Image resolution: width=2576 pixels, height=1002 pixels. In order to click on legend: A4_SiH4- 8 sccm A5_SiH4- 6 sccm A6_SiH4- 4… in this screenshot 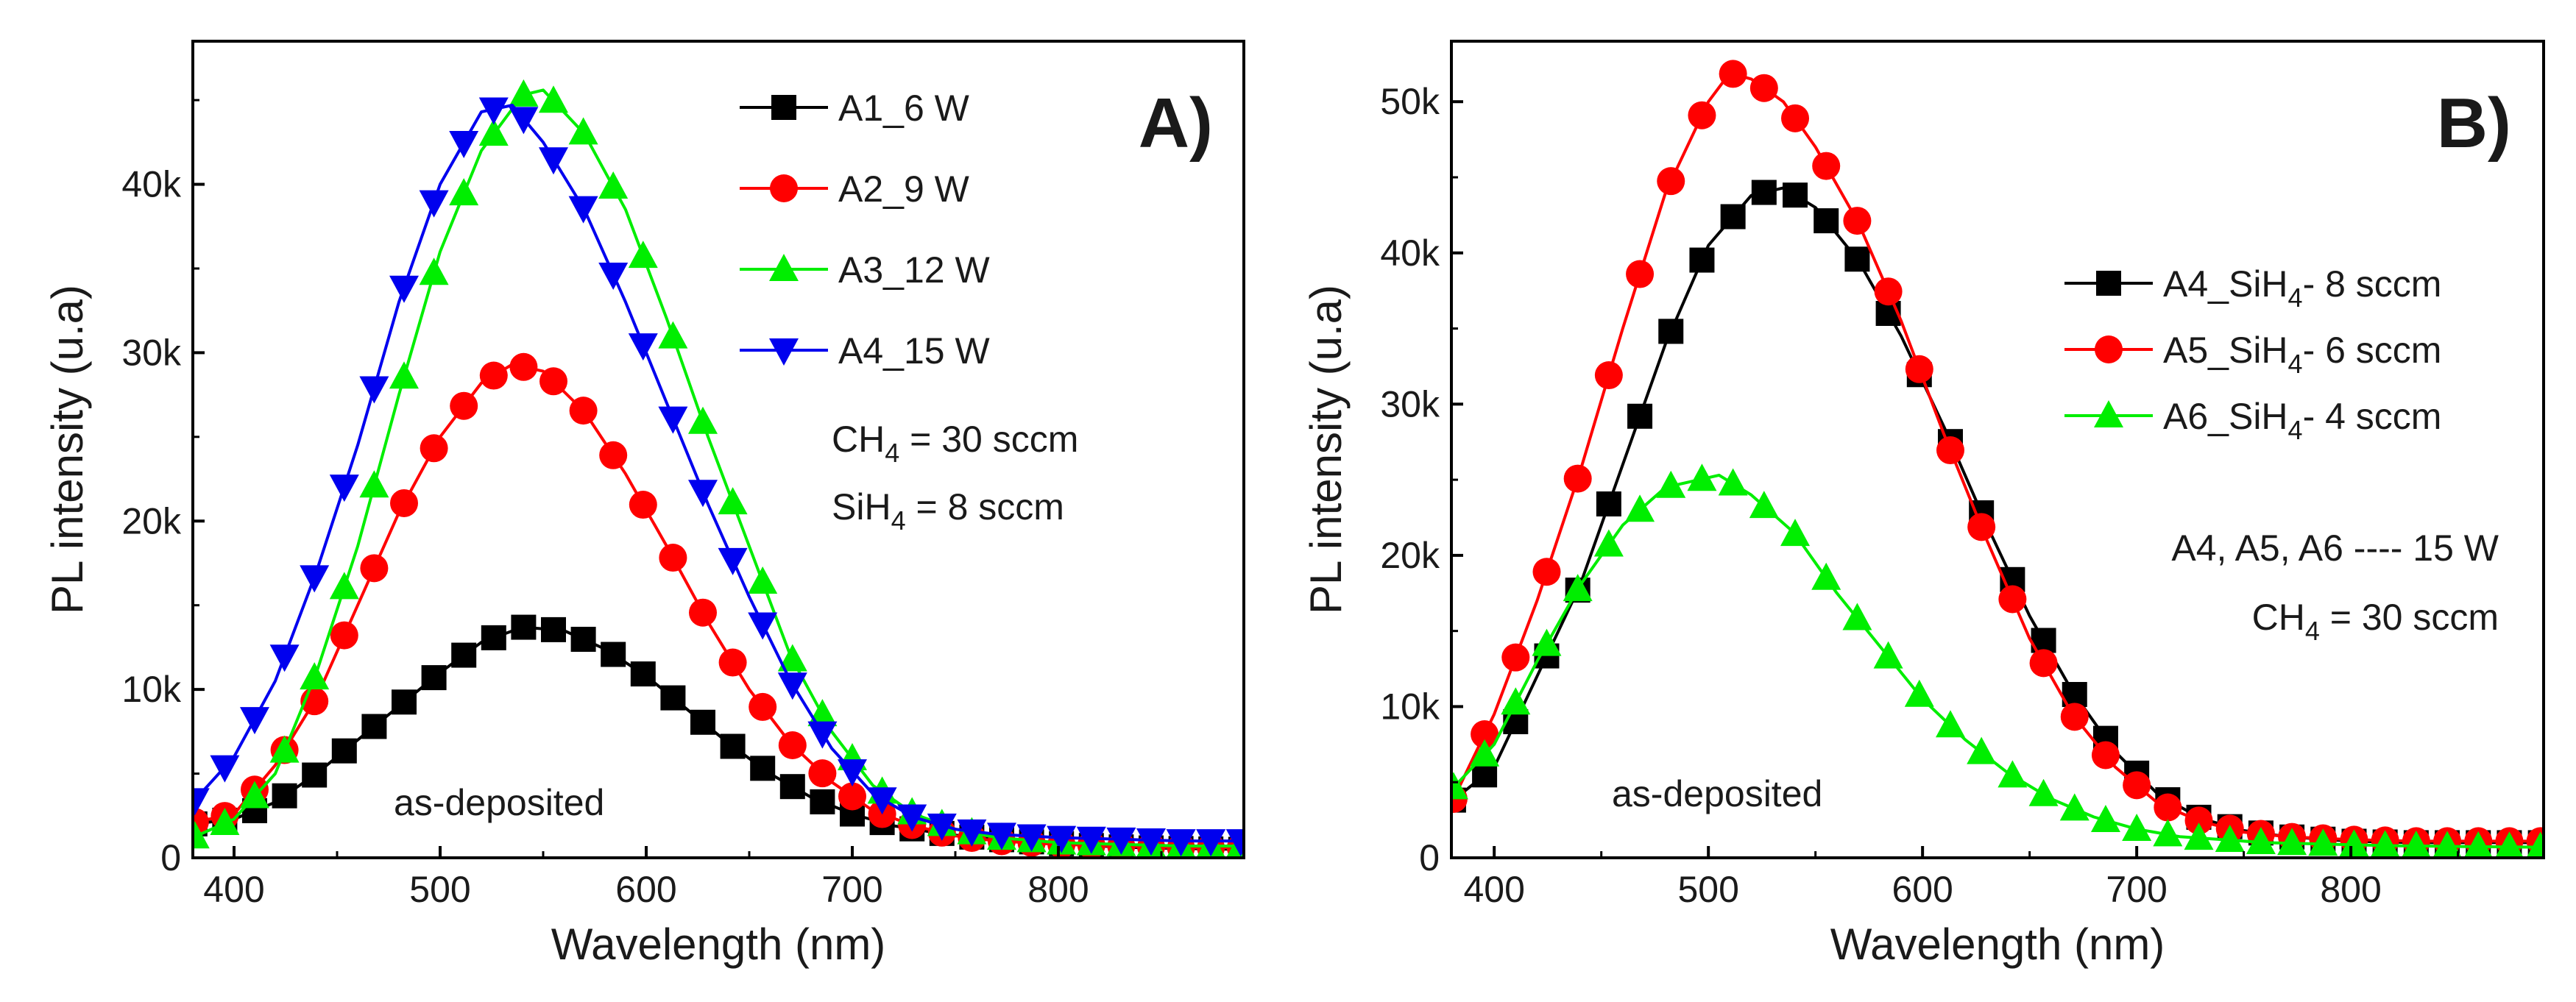, I will do `click(2252, 354)`.